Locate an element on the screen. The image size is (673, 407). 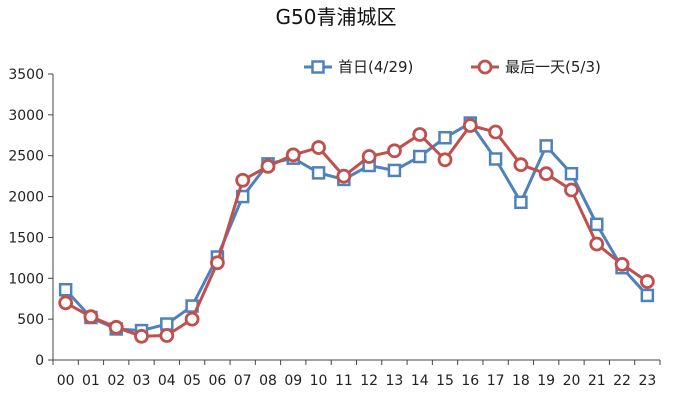
y-tick-label: 2500 is located at coordinates (26, 157).